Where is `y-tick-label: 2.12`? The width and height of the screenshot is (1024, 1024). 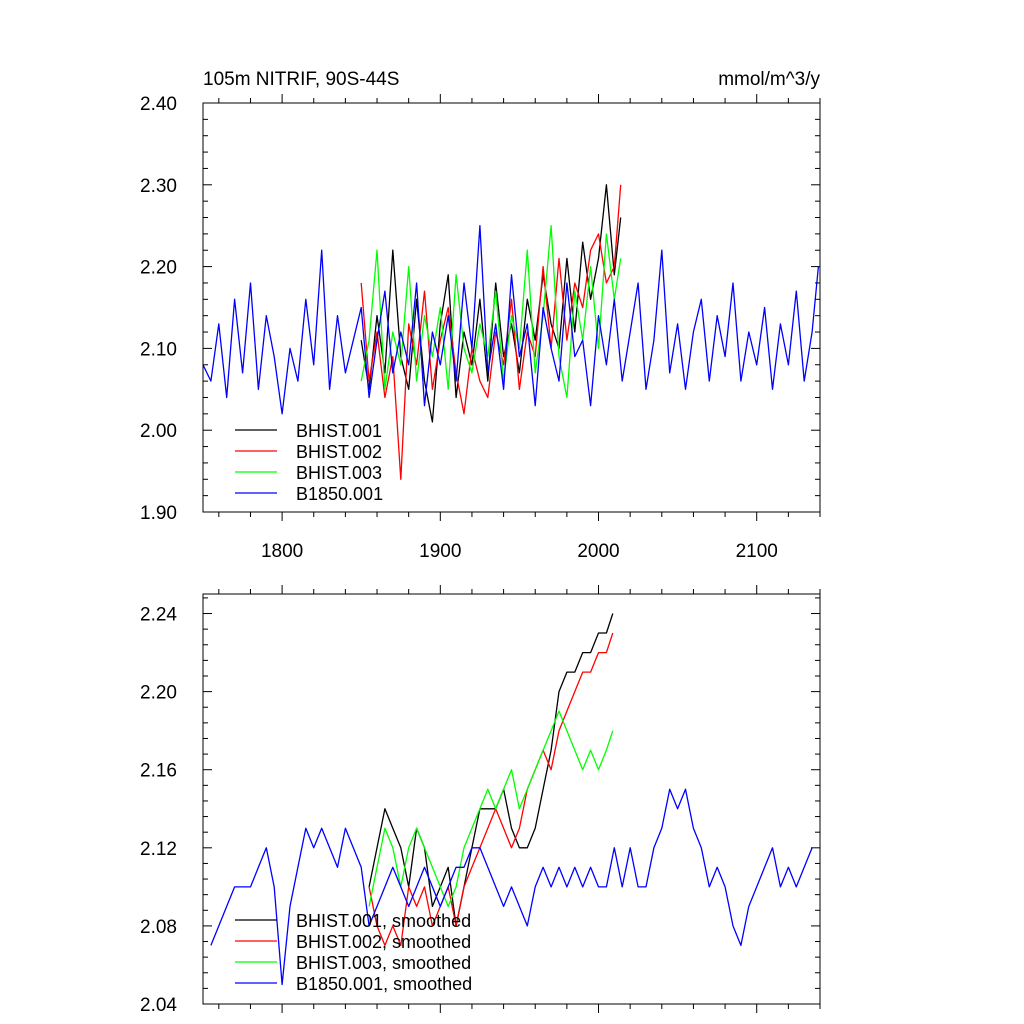
y-tick-label: 2.12 is located at coordinates (158, 849).